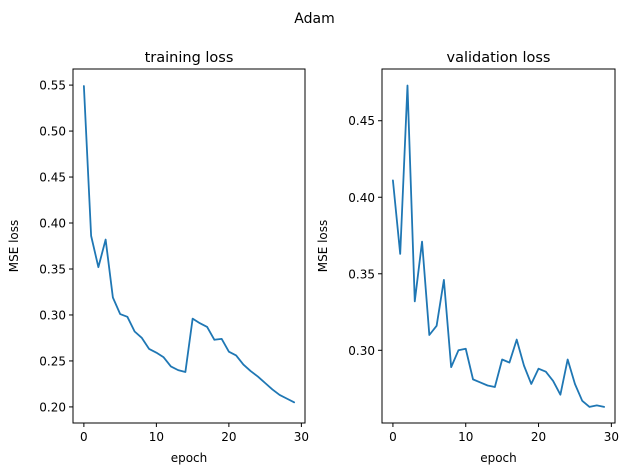  What do you see at coordinates (189, 58) in the screenshot?
I see `training-chart-title: training loss` at bounding box center [189, 58].